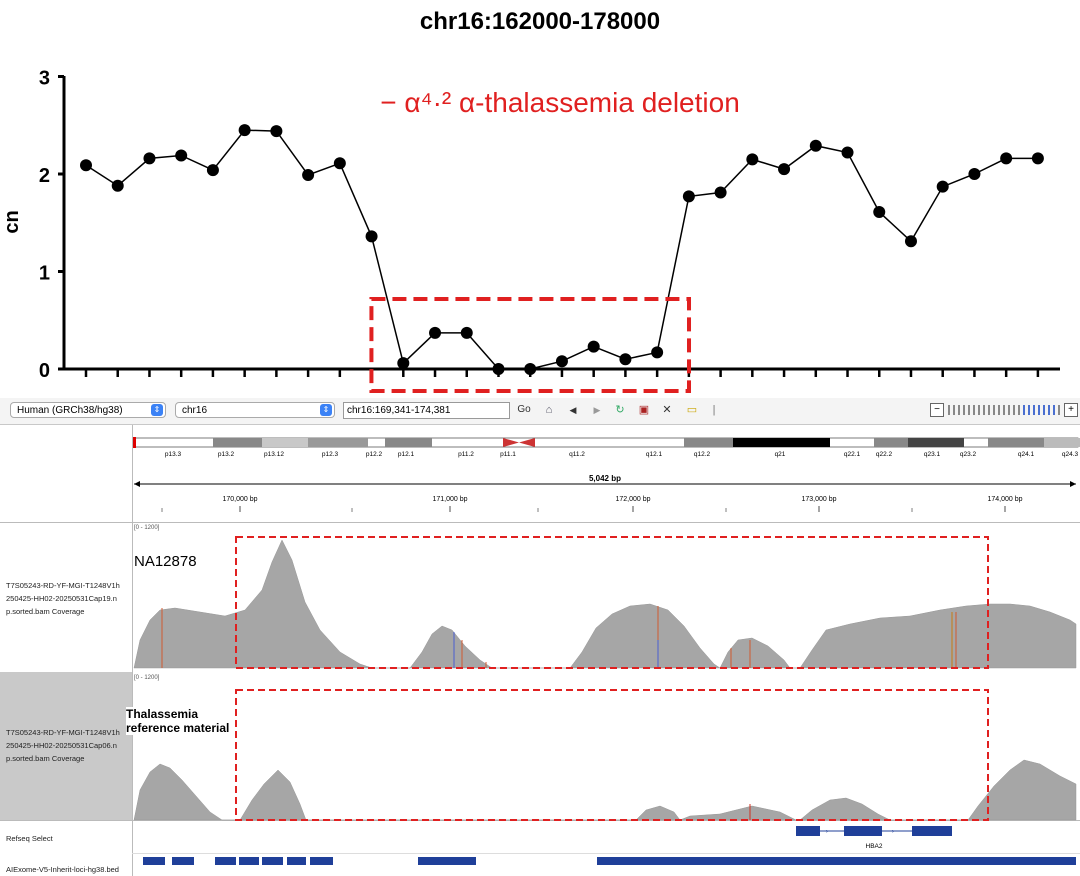 The height and width of the screenshot is (876, 1080). I want to click on ruler-tick-label: 172,000 bp, so click(632, 499).